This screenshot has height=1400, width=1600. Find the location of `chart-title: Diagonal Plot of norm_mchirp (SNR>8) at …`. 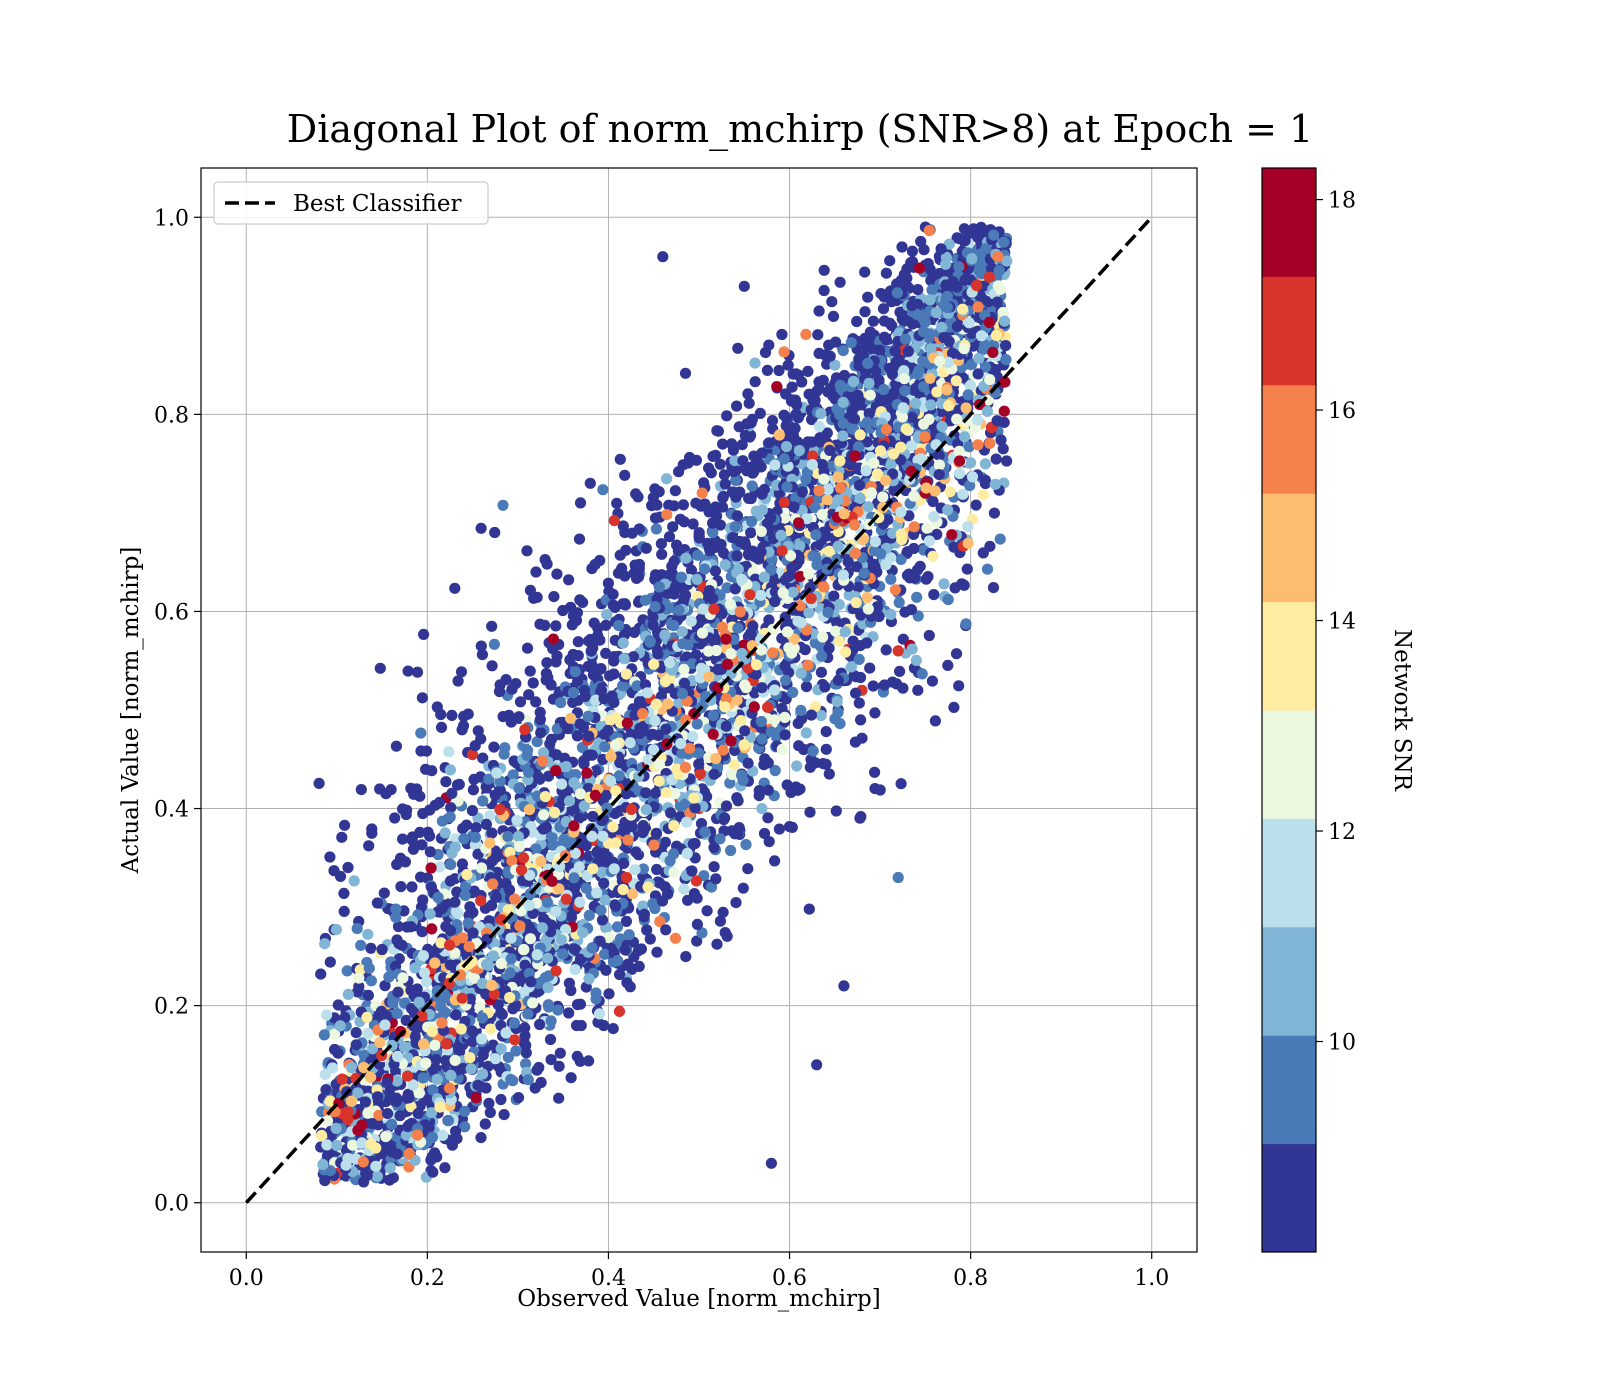

chart-title: Diagonal Plot of norm_mchirp (SNR>8) at … is located at coordinates (800, 129).